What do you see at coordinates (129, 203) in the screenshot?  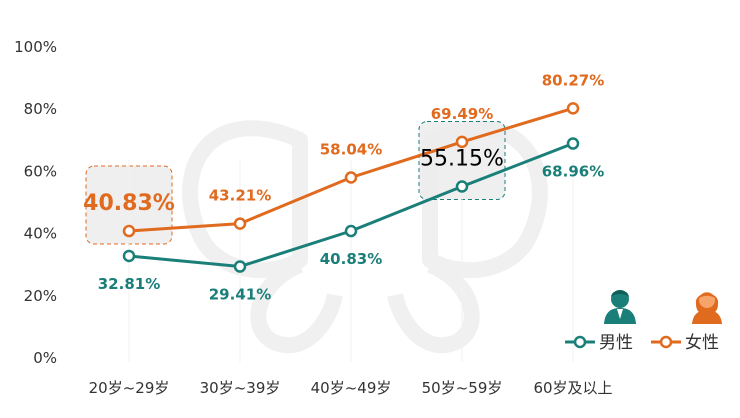 I see `highlight-label: 40.83%` at bounding box center [129, 203].